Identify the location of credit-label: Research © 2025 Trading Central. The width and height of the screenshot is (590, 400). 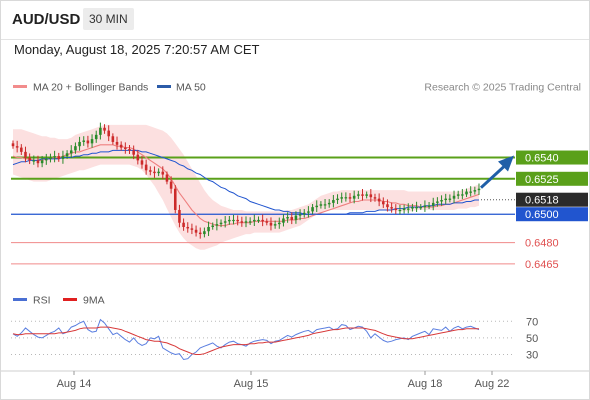
(502, 88).